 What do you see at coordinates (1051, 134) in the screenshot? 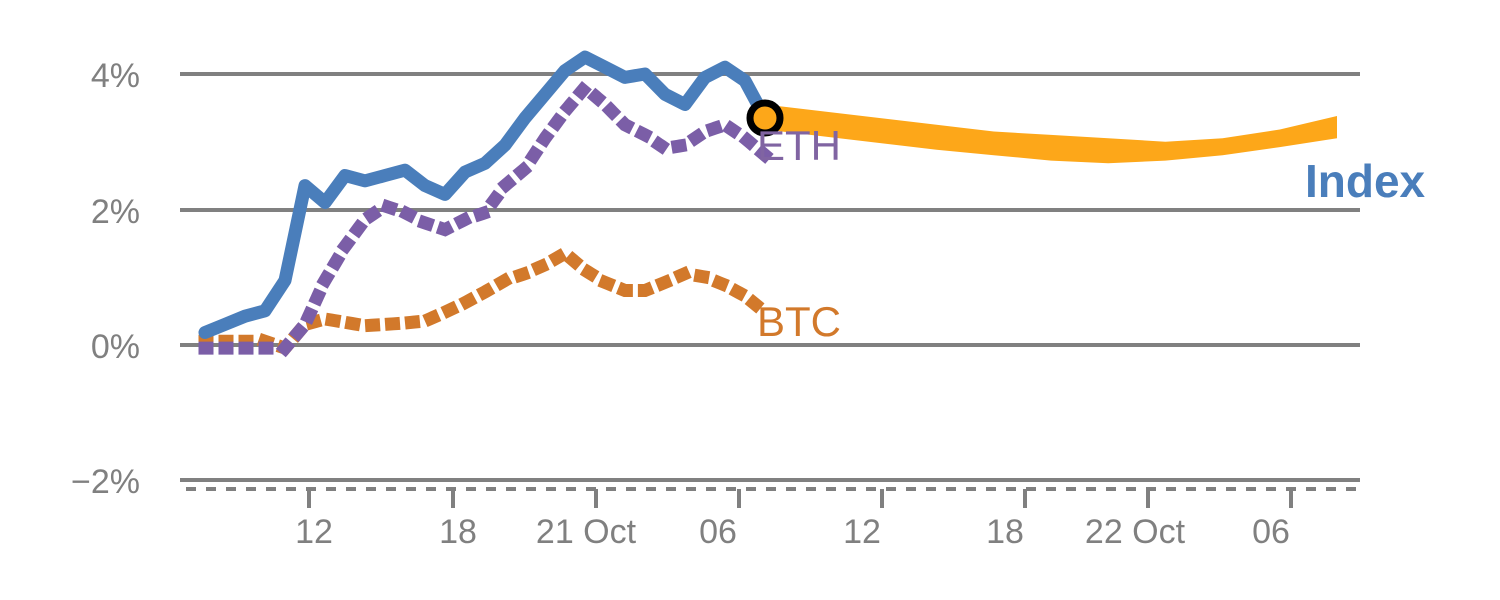
I see `forecast-band-index` at bounding box center [1051, 134].